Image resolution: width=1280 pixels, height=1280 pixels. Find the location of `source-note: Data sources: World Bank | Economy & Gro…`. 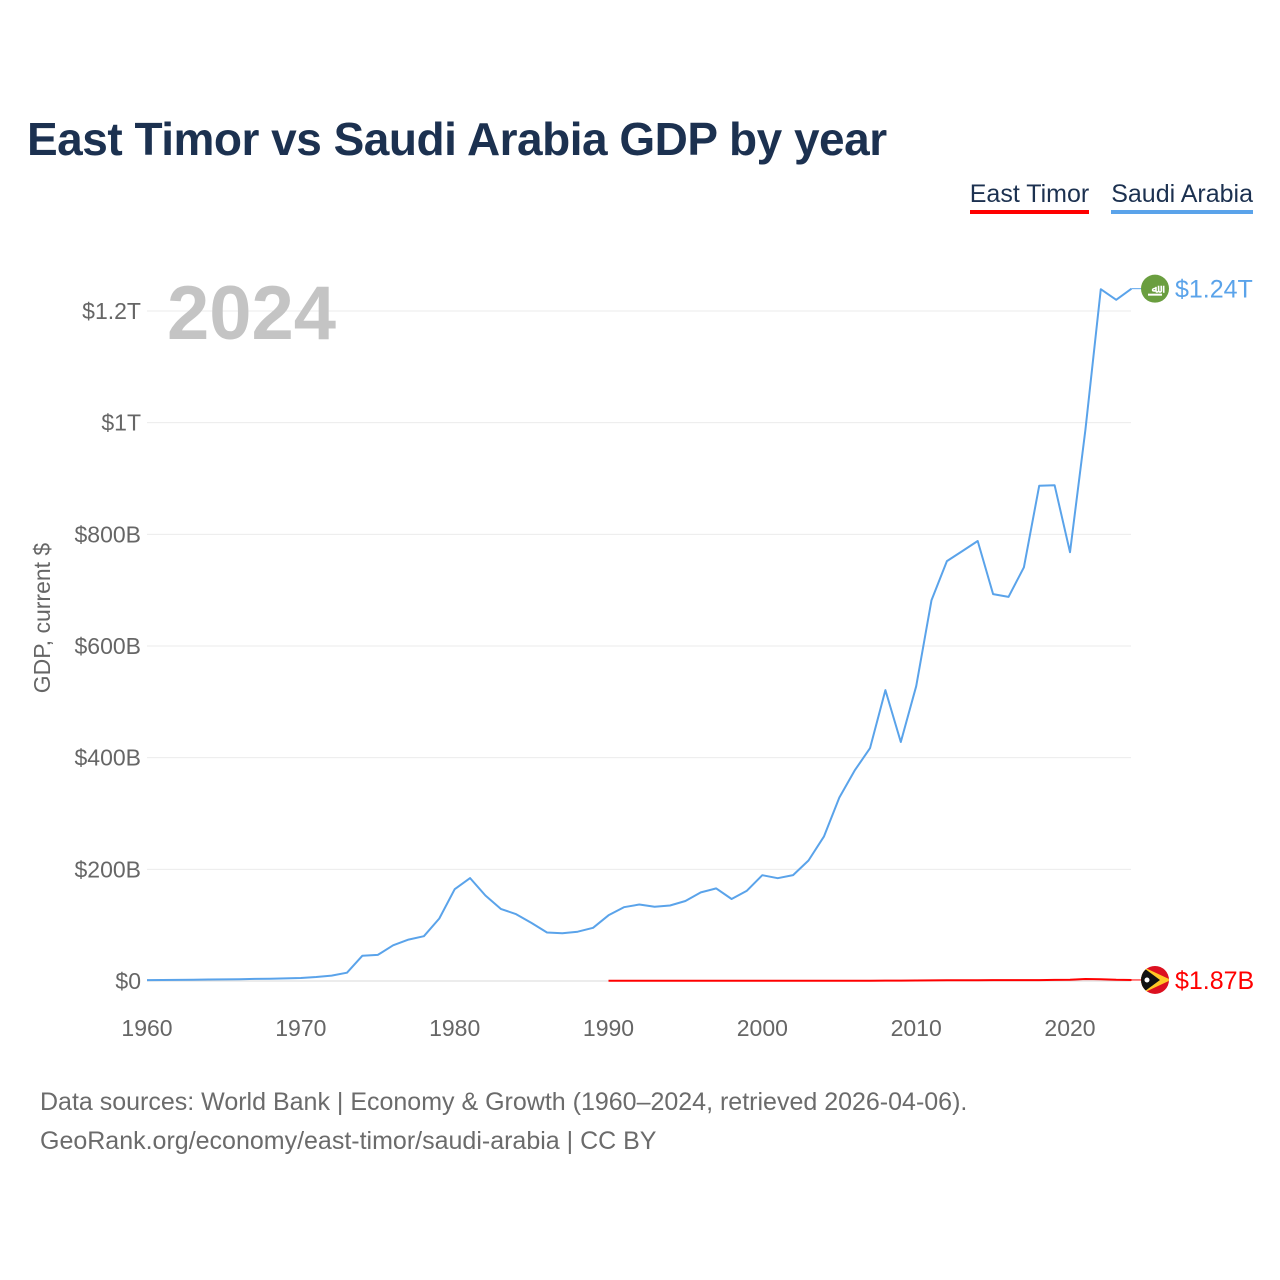

source-note: Data sources: World Bank | Economy & Gro… is located at coordinates (503, 1122).